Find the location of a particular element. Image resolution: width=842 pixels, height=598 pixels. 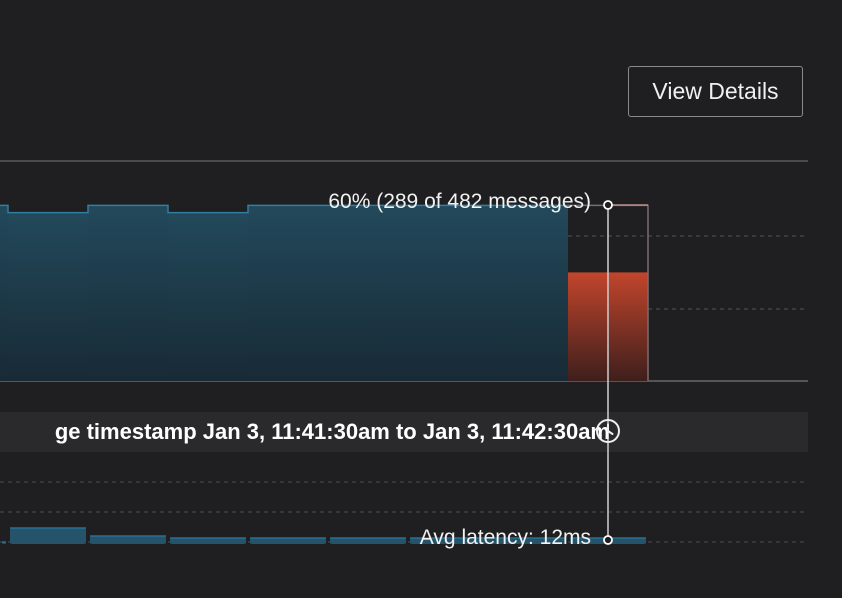

time-range-band is located at coordinates (404, 432).